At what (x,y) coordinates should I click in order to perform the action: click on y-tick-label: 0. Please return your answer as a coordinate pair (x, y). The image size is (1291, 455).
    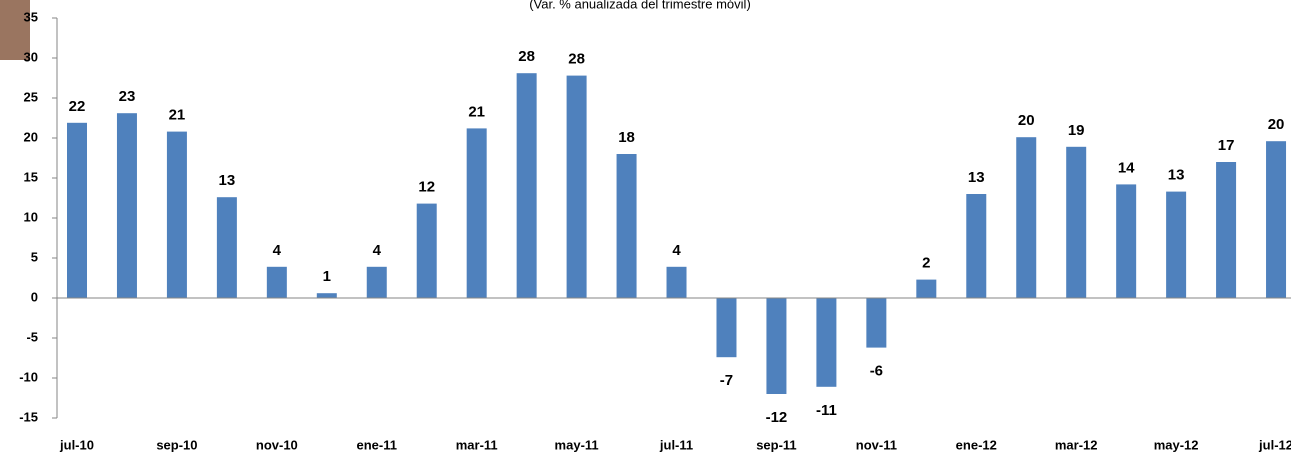
    Looking at the image, I should click on (34, 296).